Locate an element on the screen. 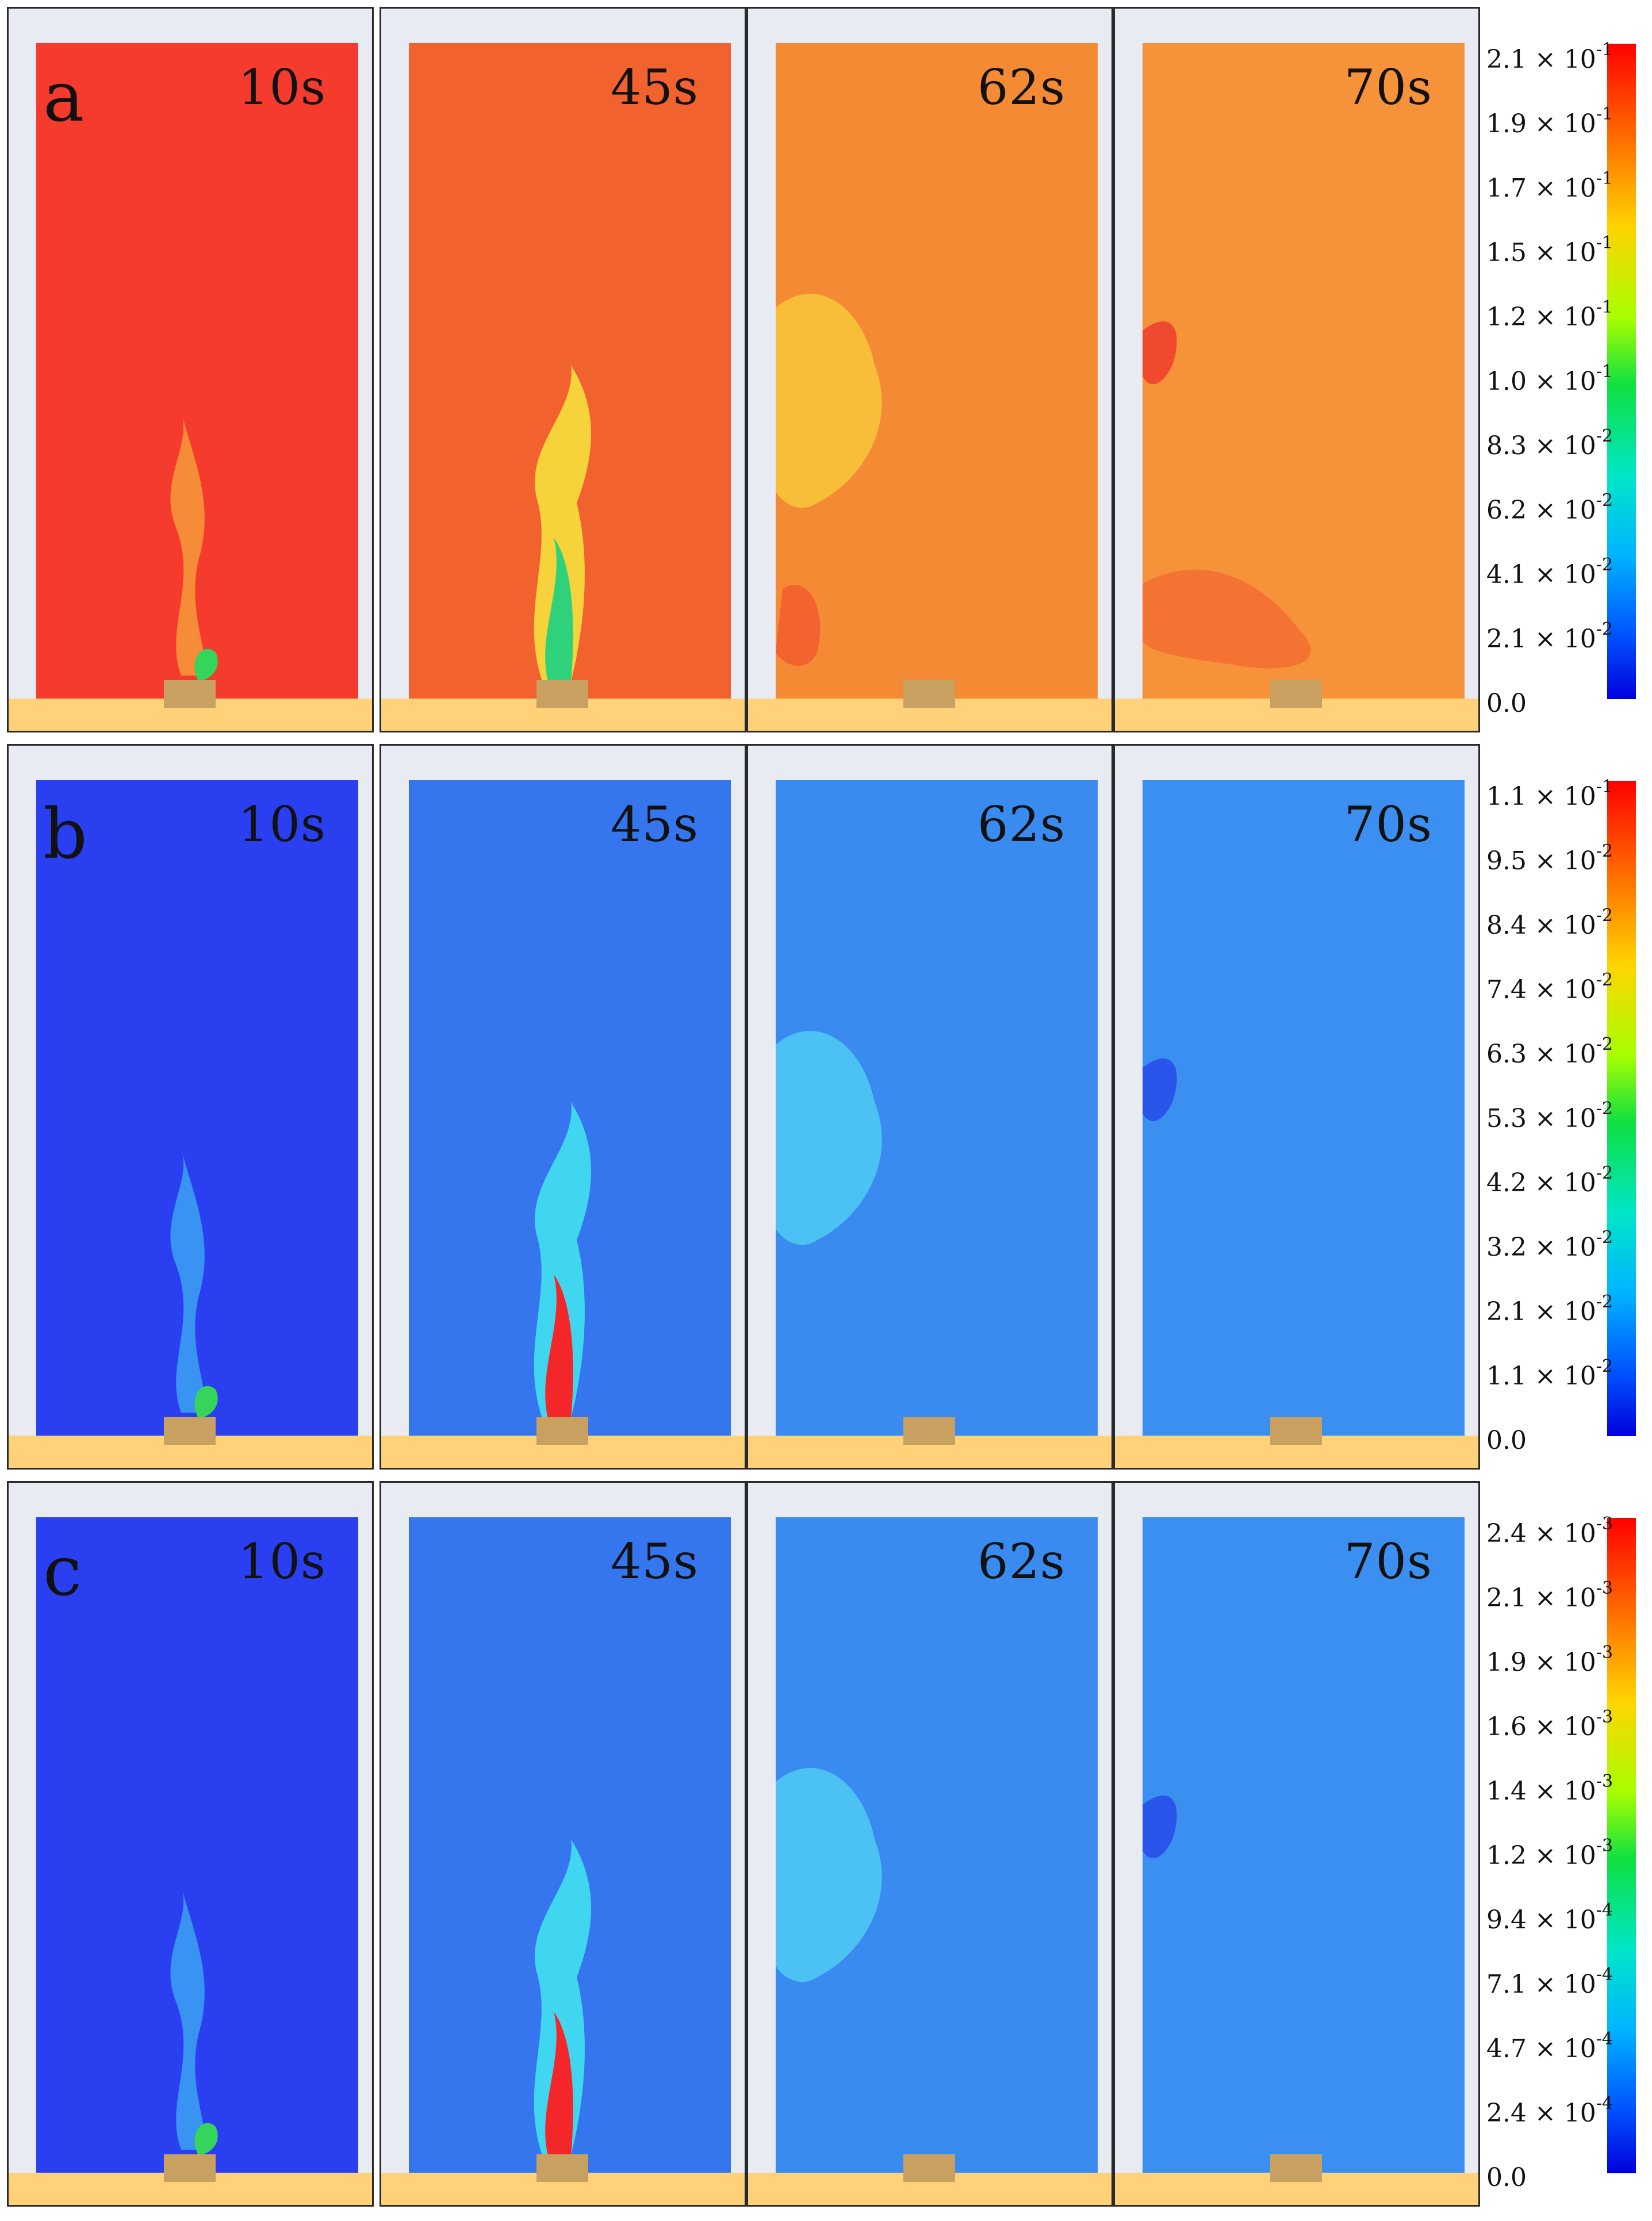  colorbar-tick: 2.4 × 10⁻³ is located at coordinates (1549, 1531).